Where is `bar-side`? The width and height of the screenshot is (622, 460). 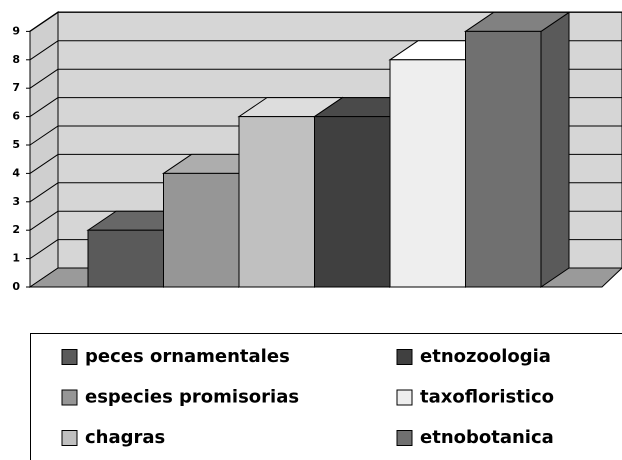
bar-side is located at coordinates (555, 149).